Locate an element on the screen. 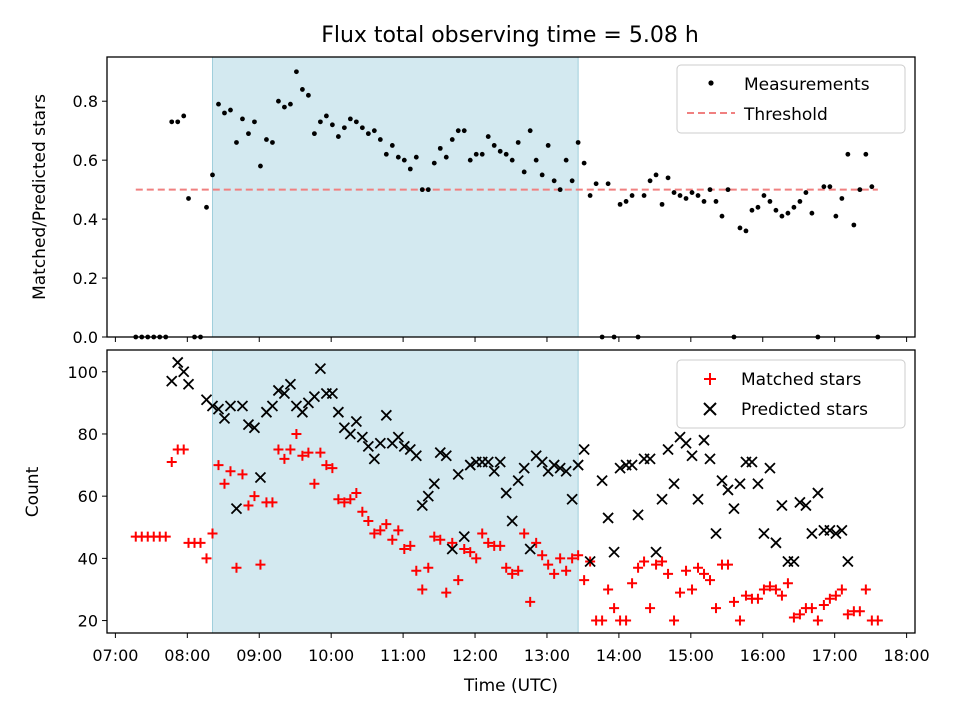 The width and height of the screenshot is (960, 720). bottom-legend-box is located at coordinates (791, 394).